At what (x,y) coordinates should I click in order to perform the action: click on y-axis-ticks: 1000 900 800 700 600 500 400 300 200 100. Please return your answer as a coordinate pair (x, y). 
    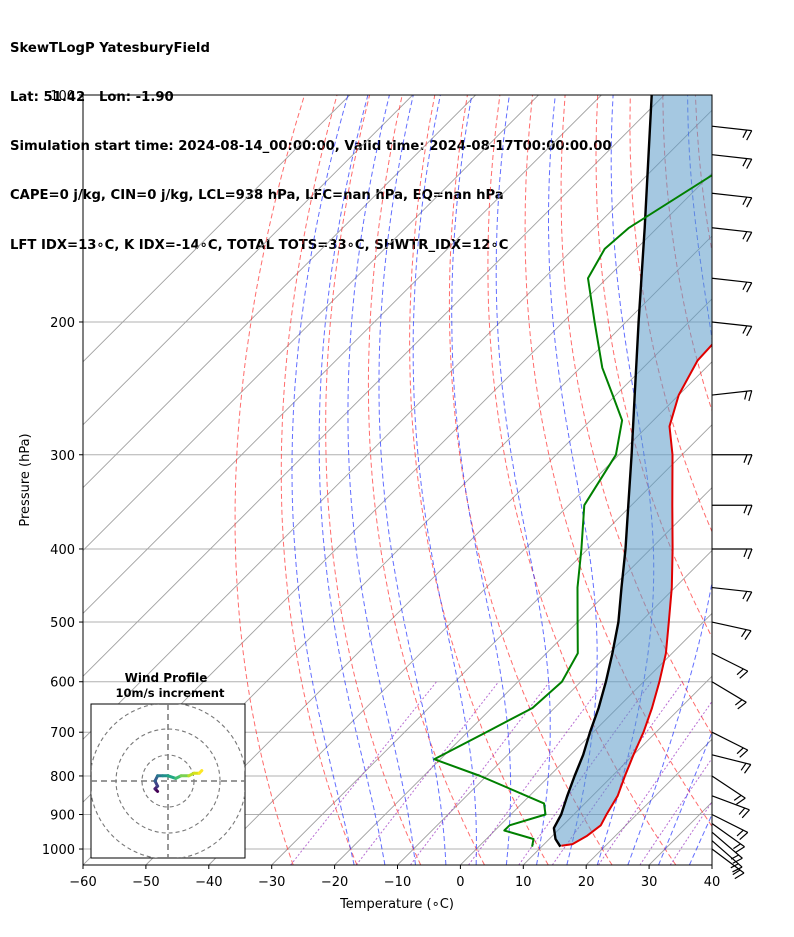
    Looking at the image, I should click on (62, 473).